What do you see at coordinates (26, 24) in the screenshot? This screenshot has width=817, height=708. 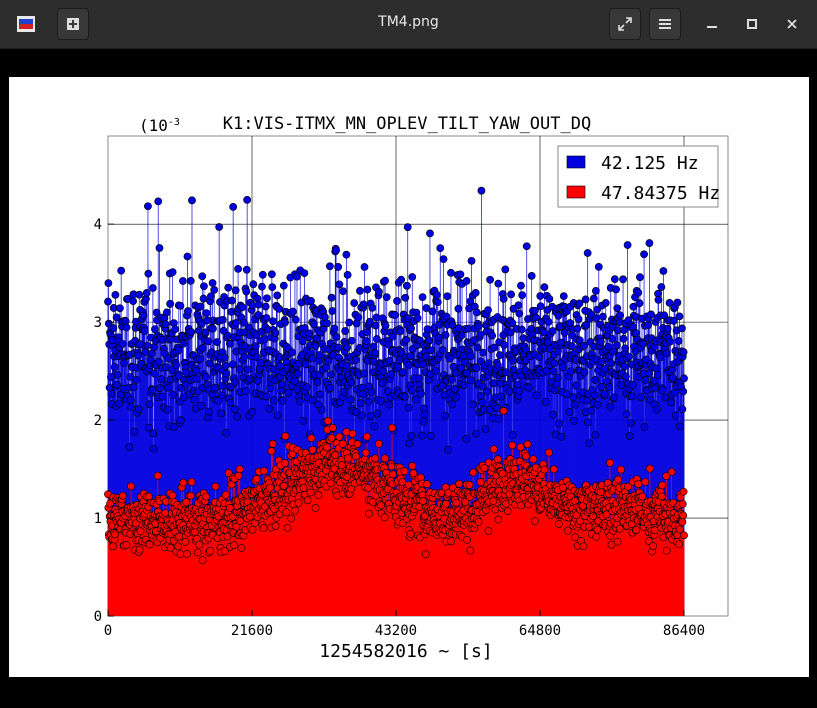 I see `app-icon` at bounding box center [26, 24].